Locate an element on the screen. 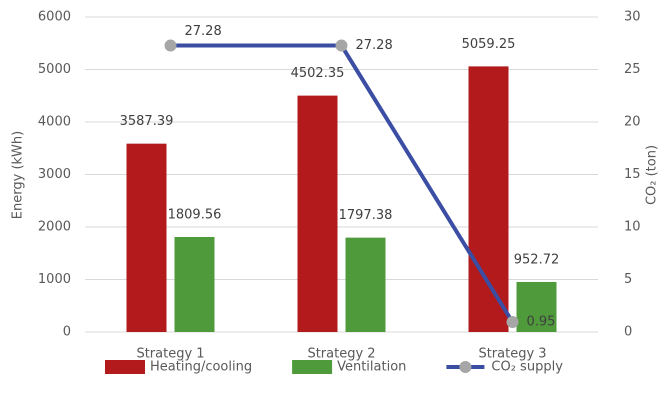 This screenshot has height=410, width=665. x-tick-label: Strategy 2 is located at coordinates (341, 354).